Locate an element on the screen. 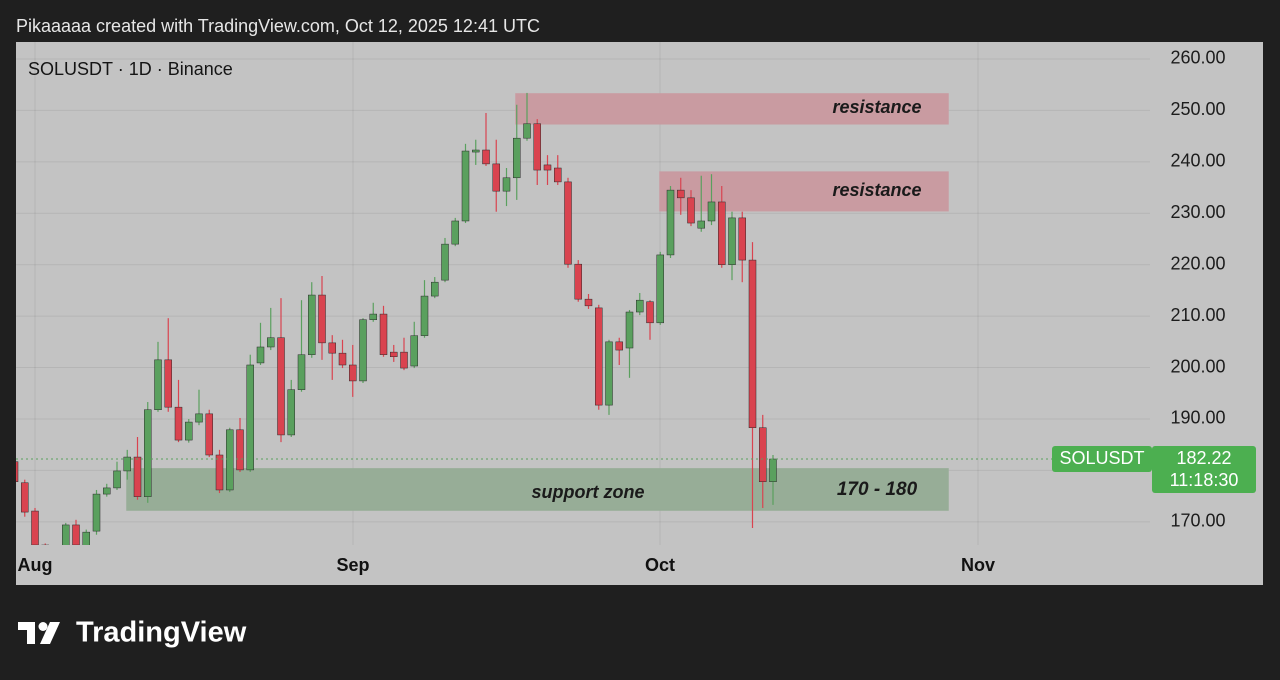 This screenshot has width=1280, height=680. x-tick-label: Oct is located at coordinates (660, 565).